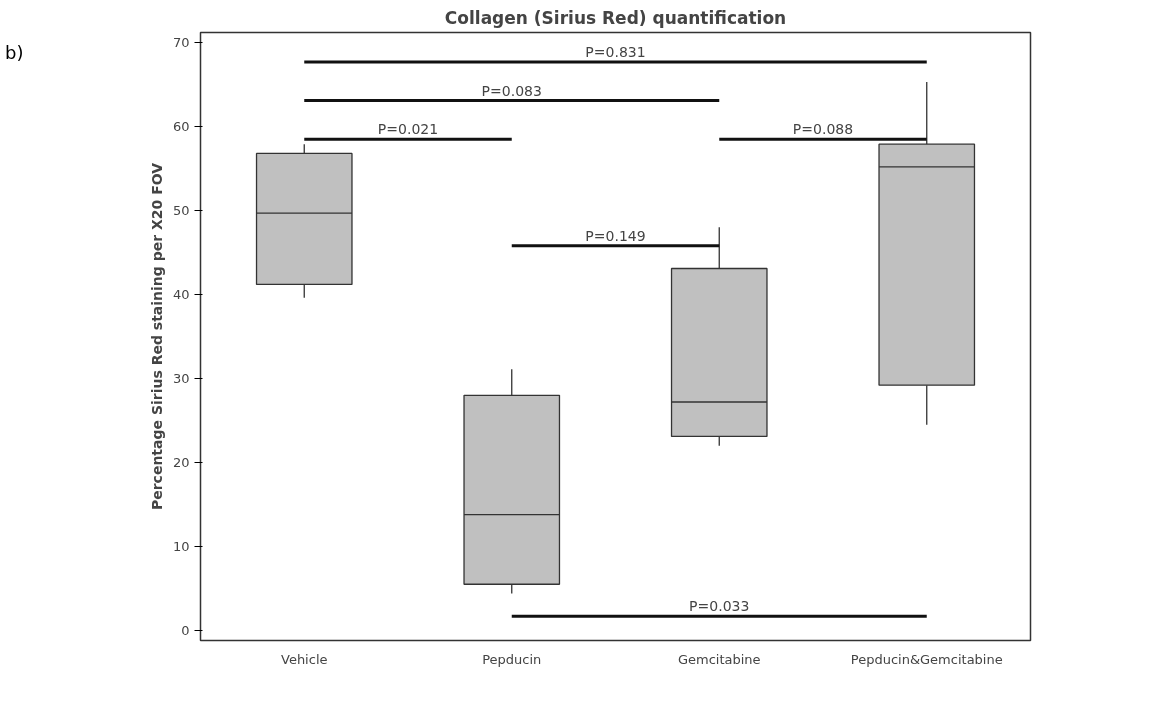 This screenshot has width=1173, height=709. Describe the element at coordinates (181, 127) in the screenshot. I see `y-tick-label: 60` at that location.